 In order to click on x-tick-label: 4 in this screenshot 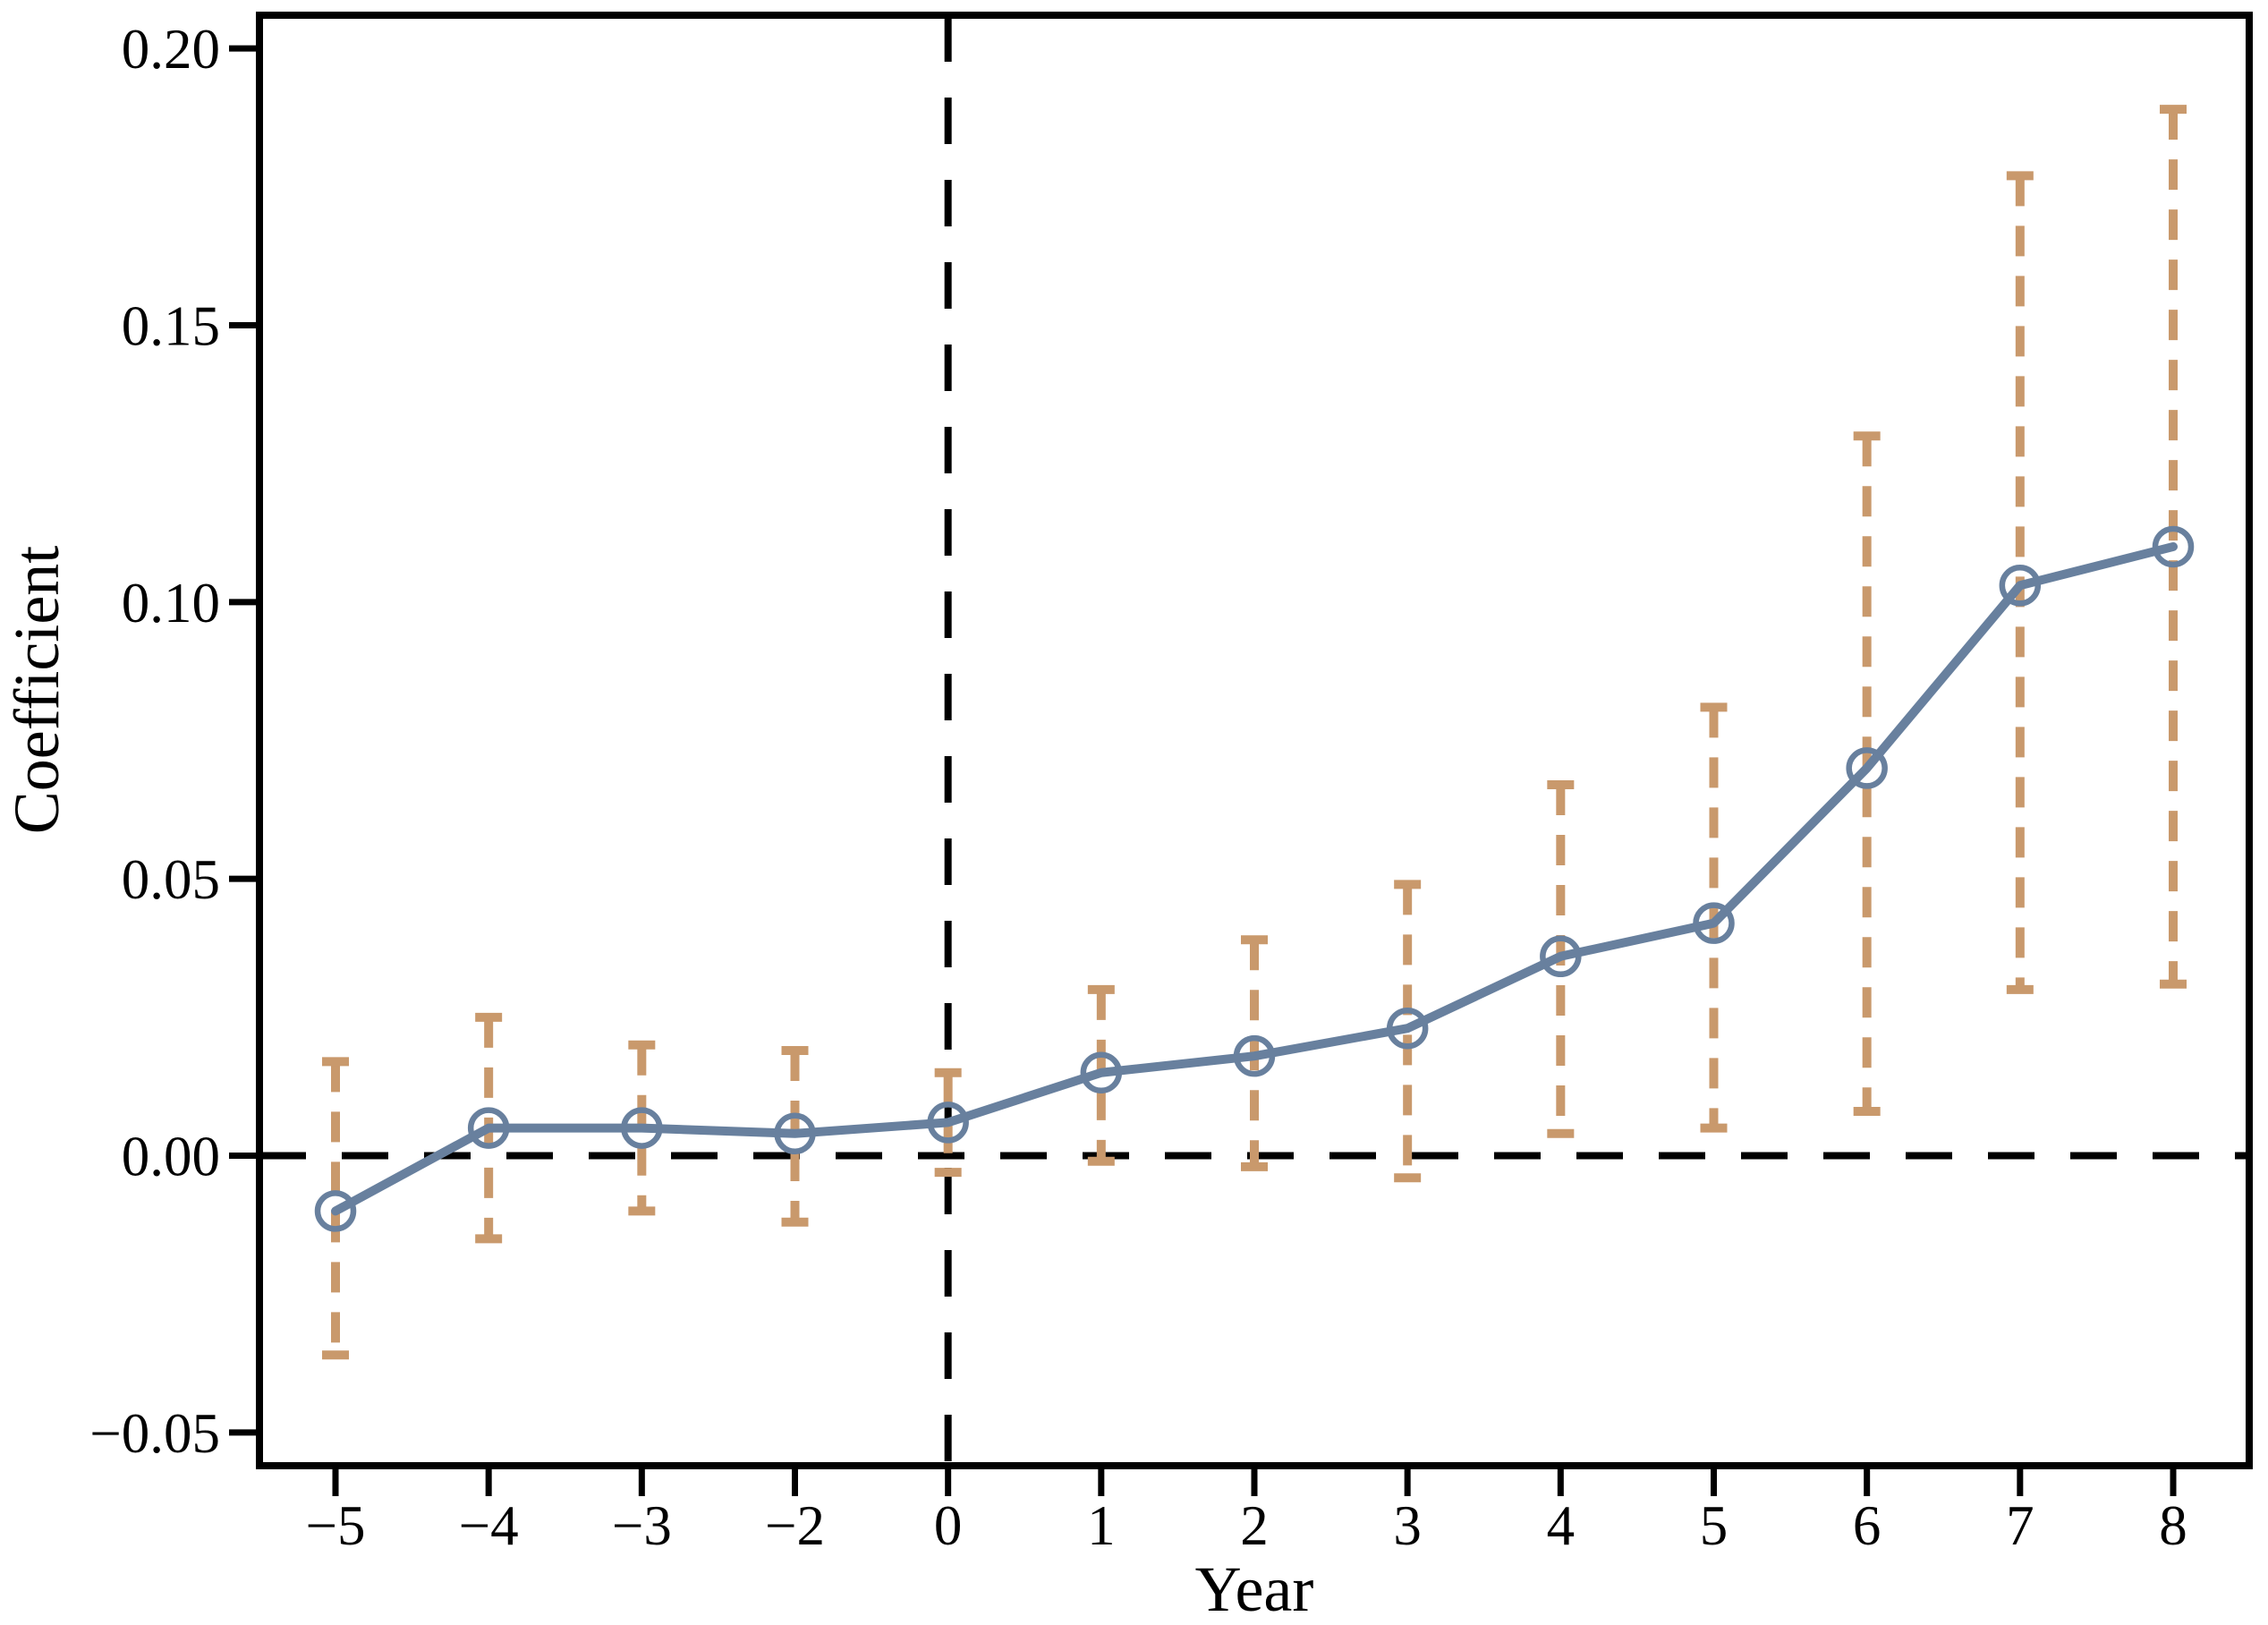, I will do `click(1561, 1526)`.